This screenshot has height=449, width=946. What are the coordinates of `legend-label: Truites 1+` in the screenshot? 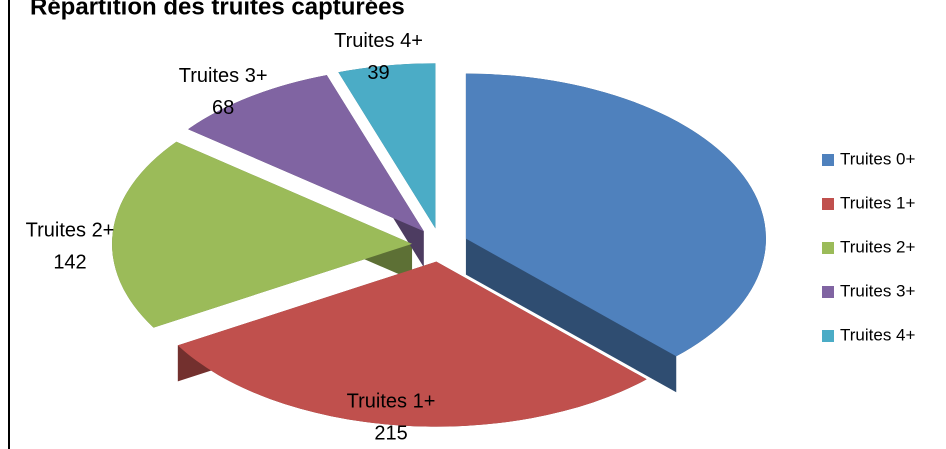 It's located at (878, 202).